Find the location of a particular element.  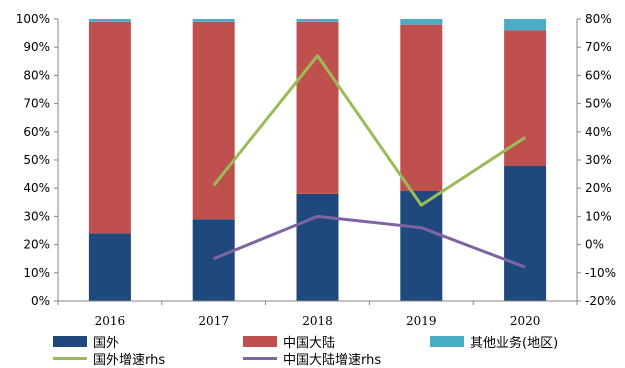

bar-other-2018 is located at coordinates (317, 20).